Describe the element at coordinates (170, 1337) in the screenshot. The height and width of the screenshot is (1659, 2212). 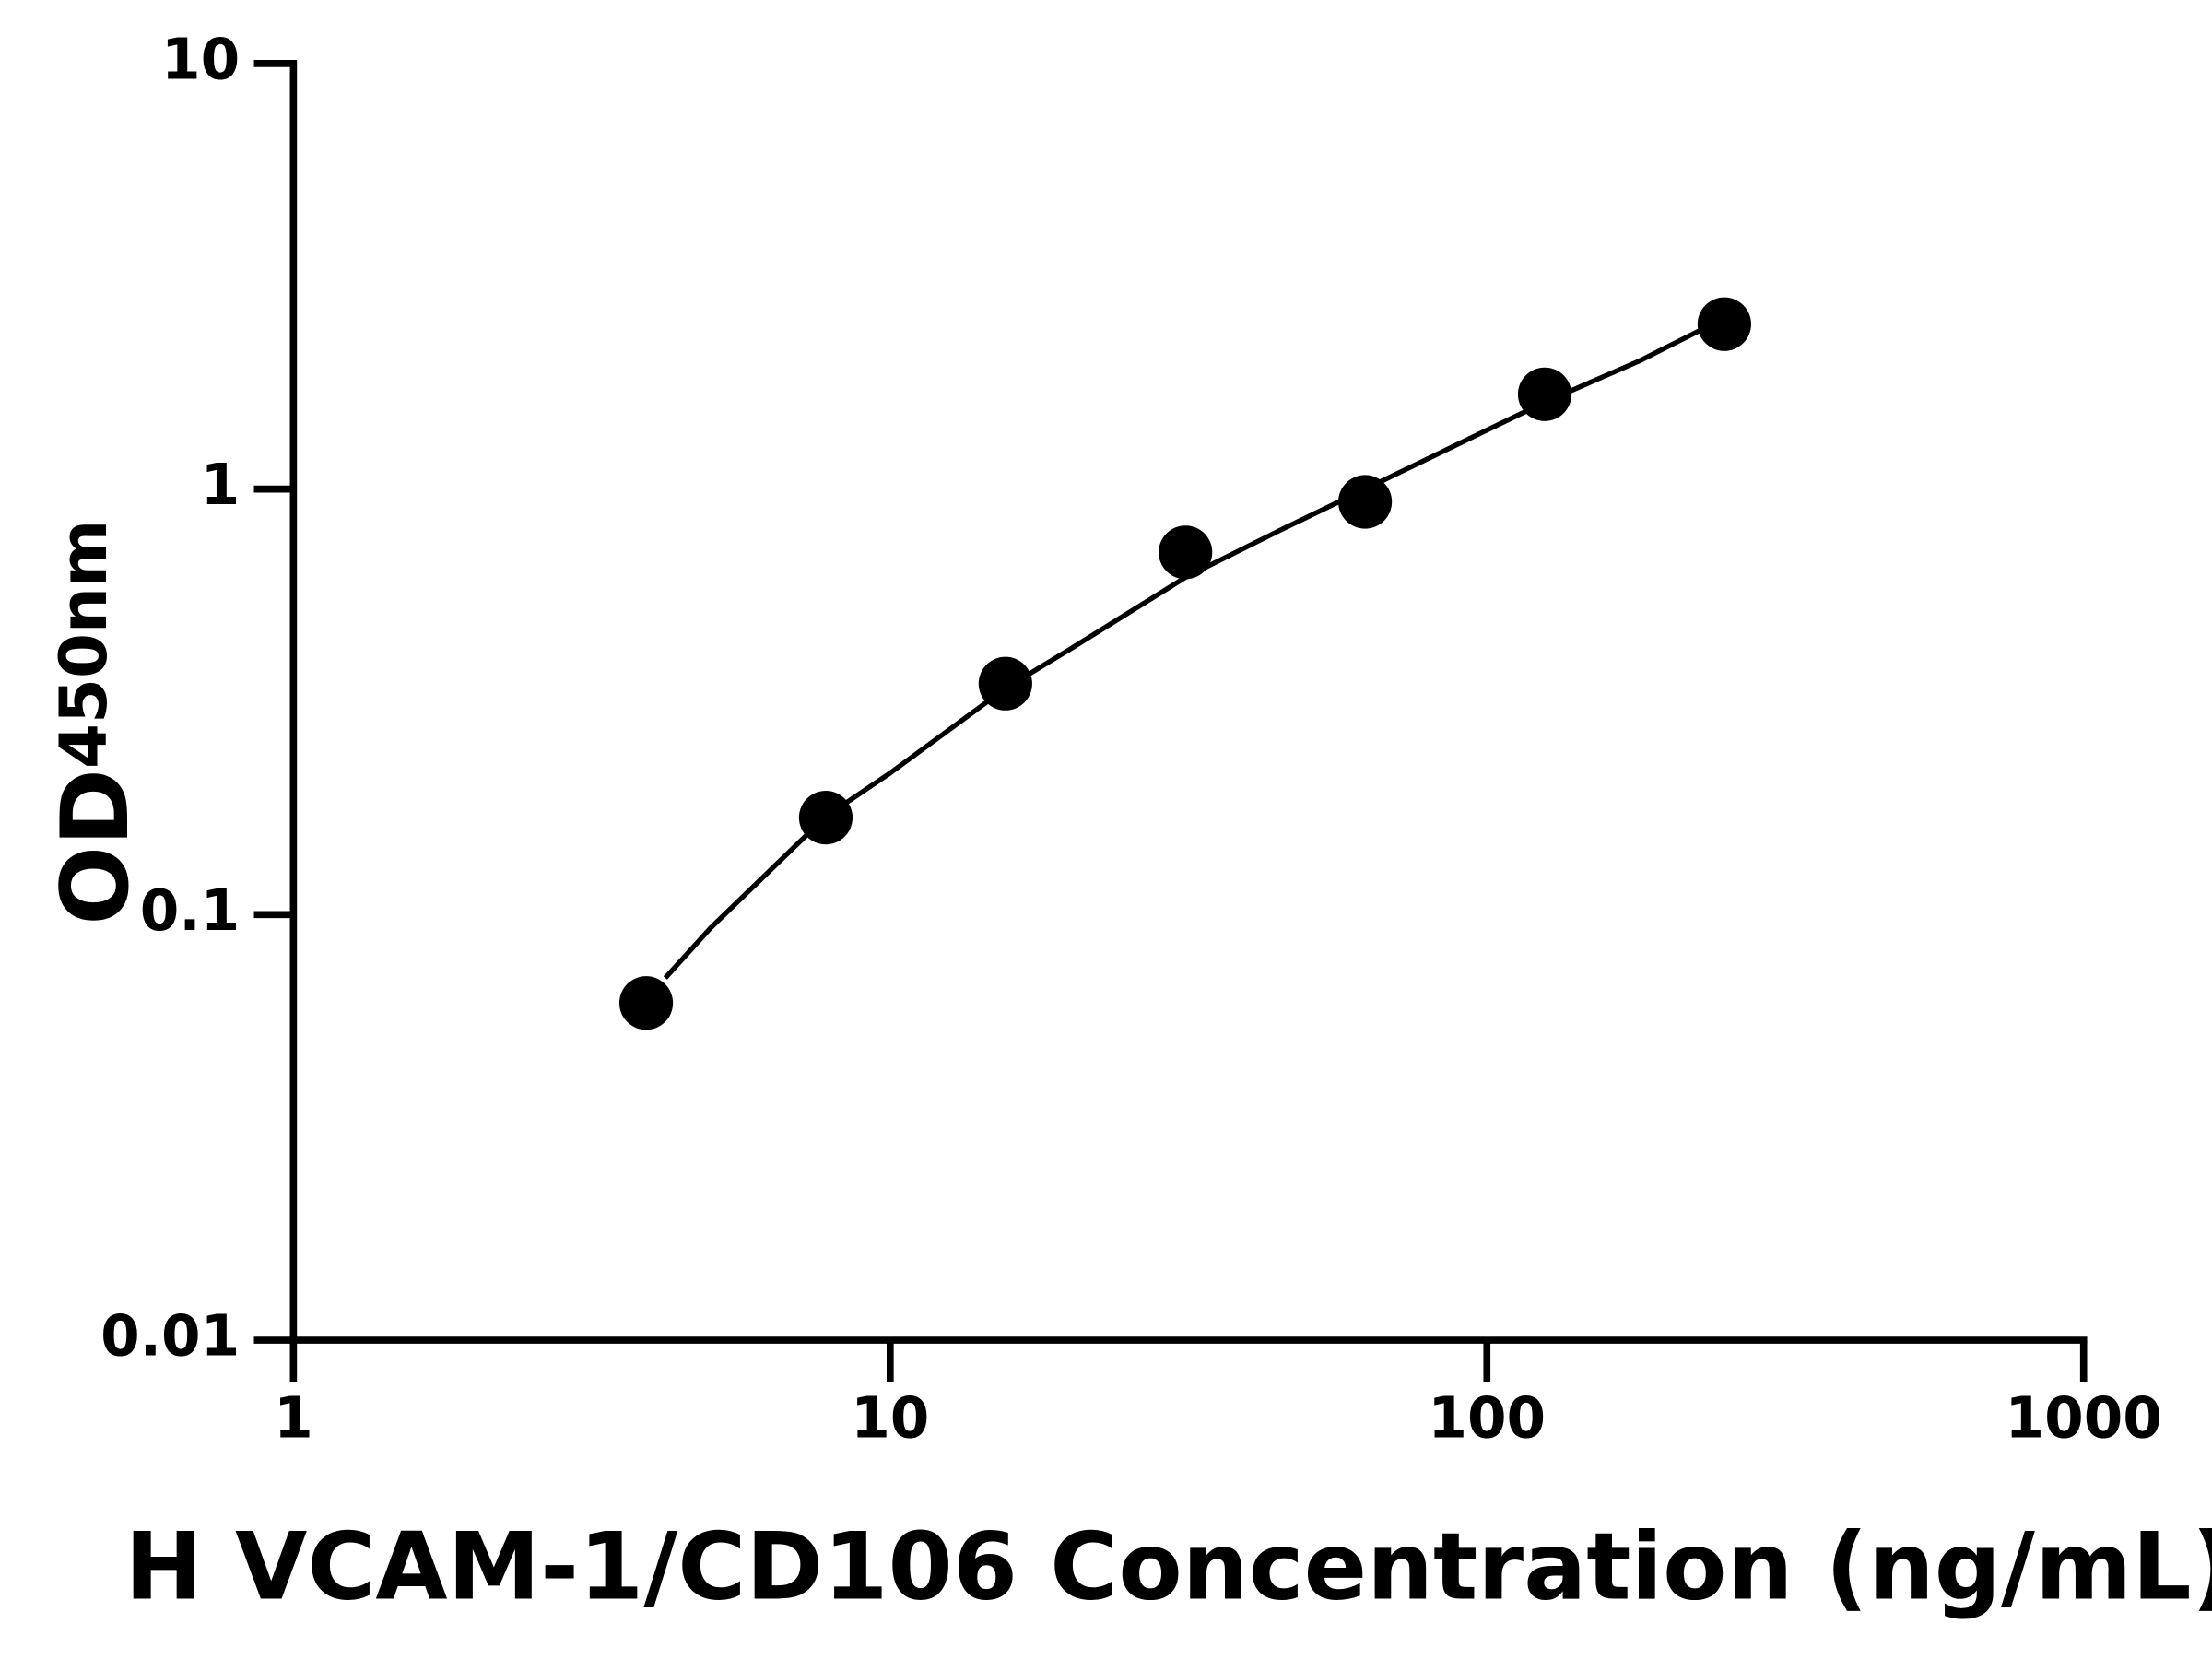
I see `y-tick-label: 0.01` at that location.